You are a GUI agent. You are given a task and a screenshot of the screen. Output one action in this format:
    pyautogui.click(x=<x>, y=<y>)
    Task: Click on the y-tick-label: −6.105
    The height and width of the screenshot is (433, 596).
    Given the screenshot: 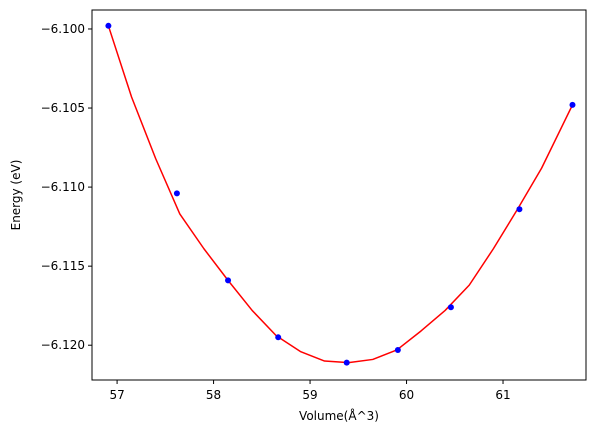 What is the action you would take?
    pyautogui.click(x=63, y=108)
    